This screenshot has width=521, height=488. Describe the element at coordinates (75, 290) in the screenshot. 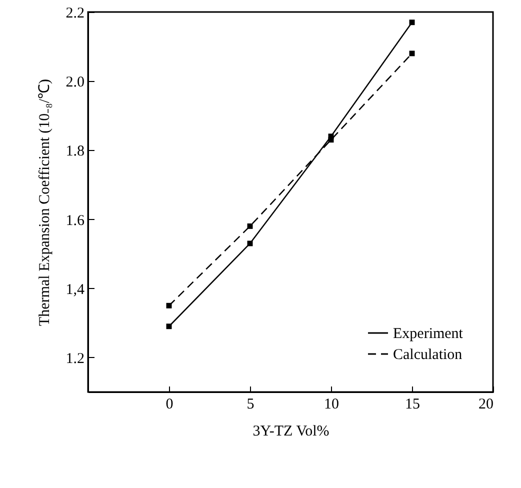

I see `y-tick-label: 1,4` at that location.